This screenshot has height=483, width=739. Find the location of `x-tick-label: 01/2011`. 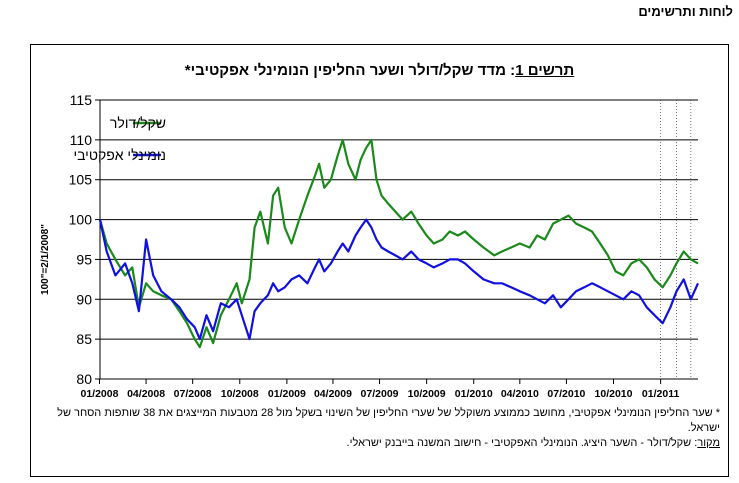

x-tick-label: 01/2011 is located at coordinates (661, 394).